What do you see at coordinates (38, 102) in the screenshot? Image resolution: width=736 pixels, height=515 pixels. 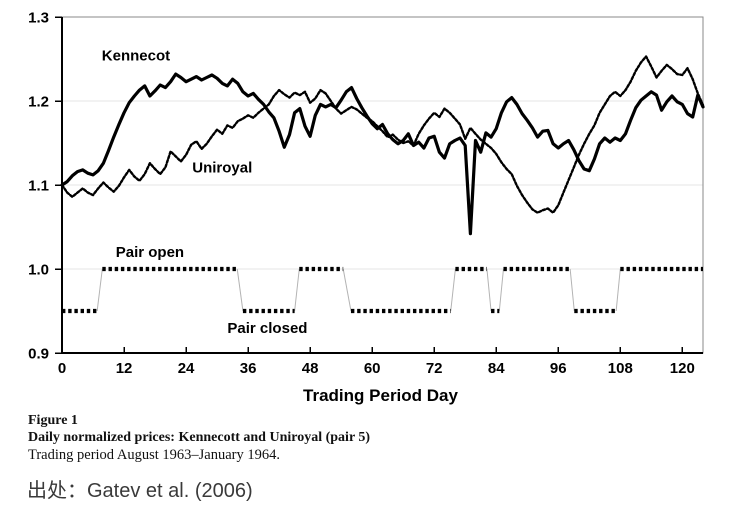 I see `y-tick-label-1.2: 1.2` at bounding box center [38, 102].